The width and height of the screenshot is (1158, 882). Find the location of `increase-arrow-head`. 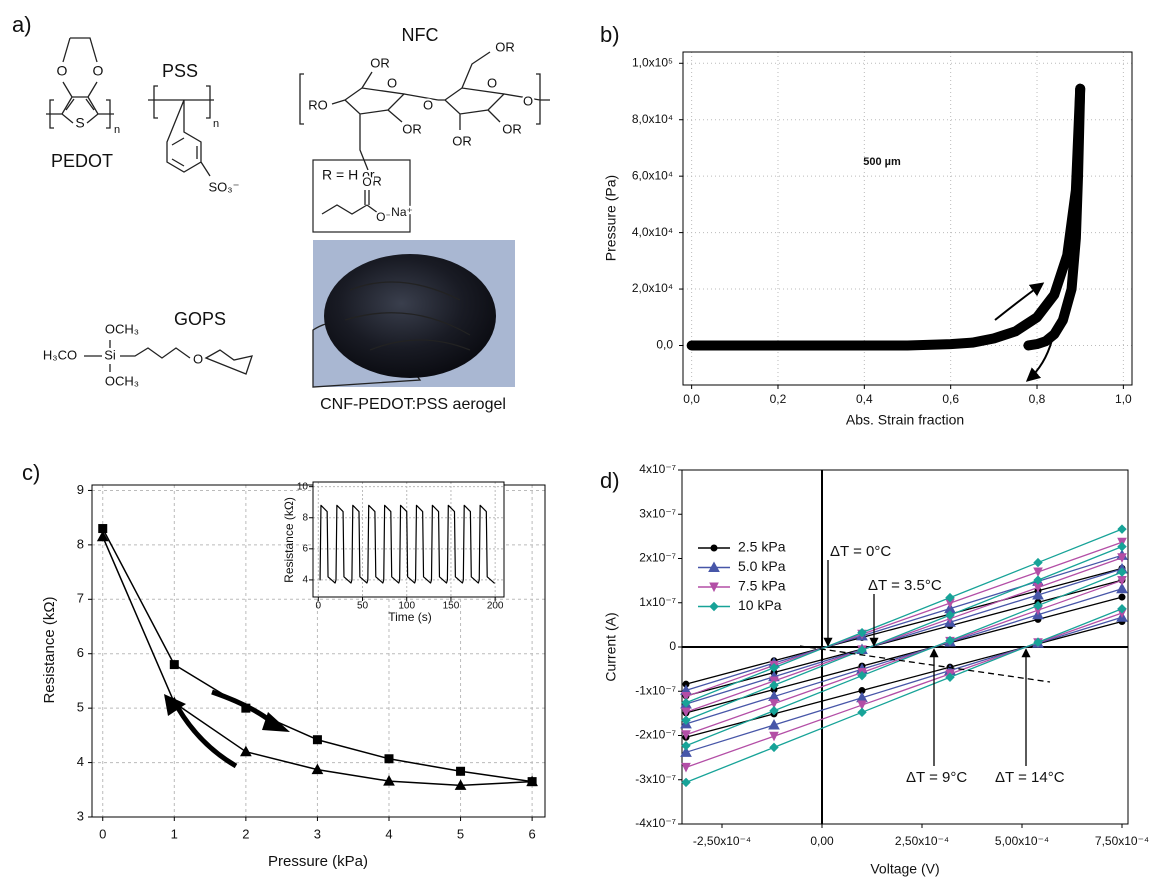

increase-arrow-head is located at coordinates (276, 722).